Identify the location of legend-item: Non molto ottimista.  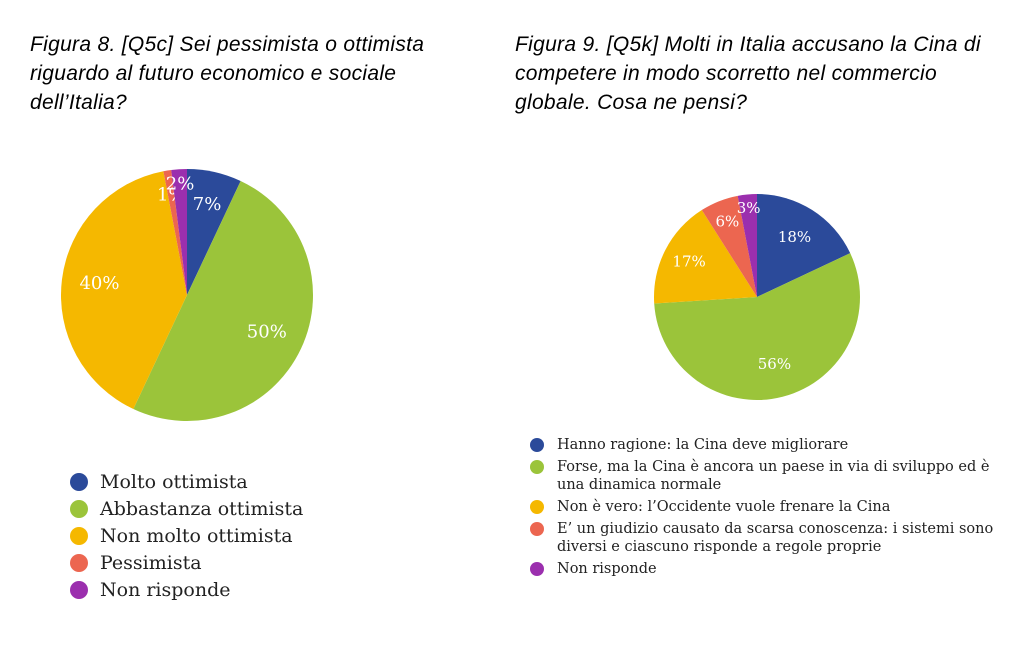
(186, 535).